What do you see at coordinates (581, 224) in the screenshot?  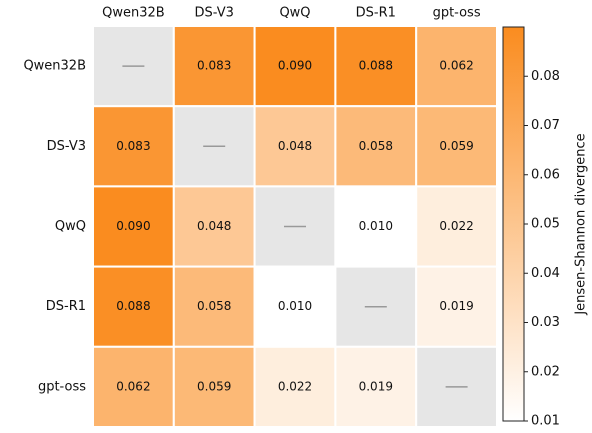 I see `colorbar-label: Jensen-Shannon divergence` at bounding box center [581, 224].